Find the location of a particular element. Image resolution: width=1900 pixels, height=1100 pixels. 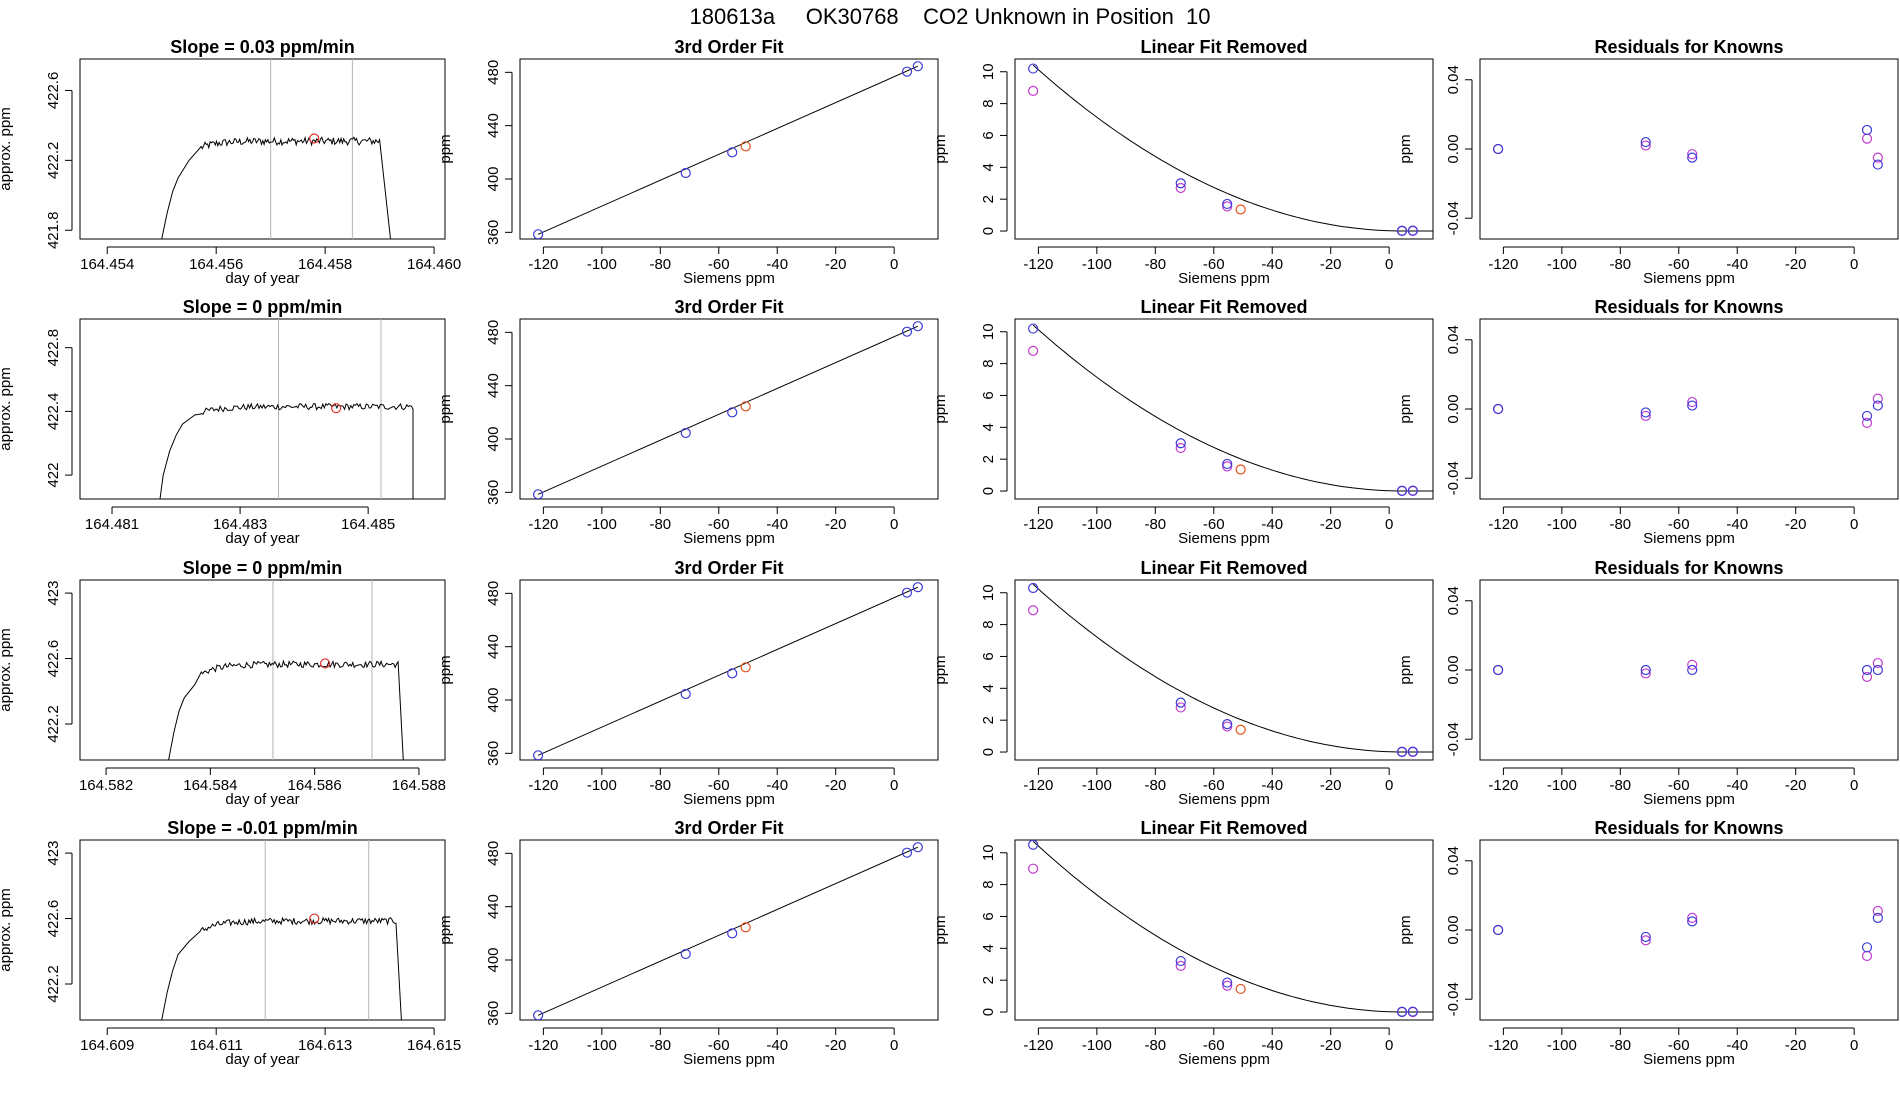

panel-title: Slope = -0.01 ppm/min is located at coordinates (262, 828).